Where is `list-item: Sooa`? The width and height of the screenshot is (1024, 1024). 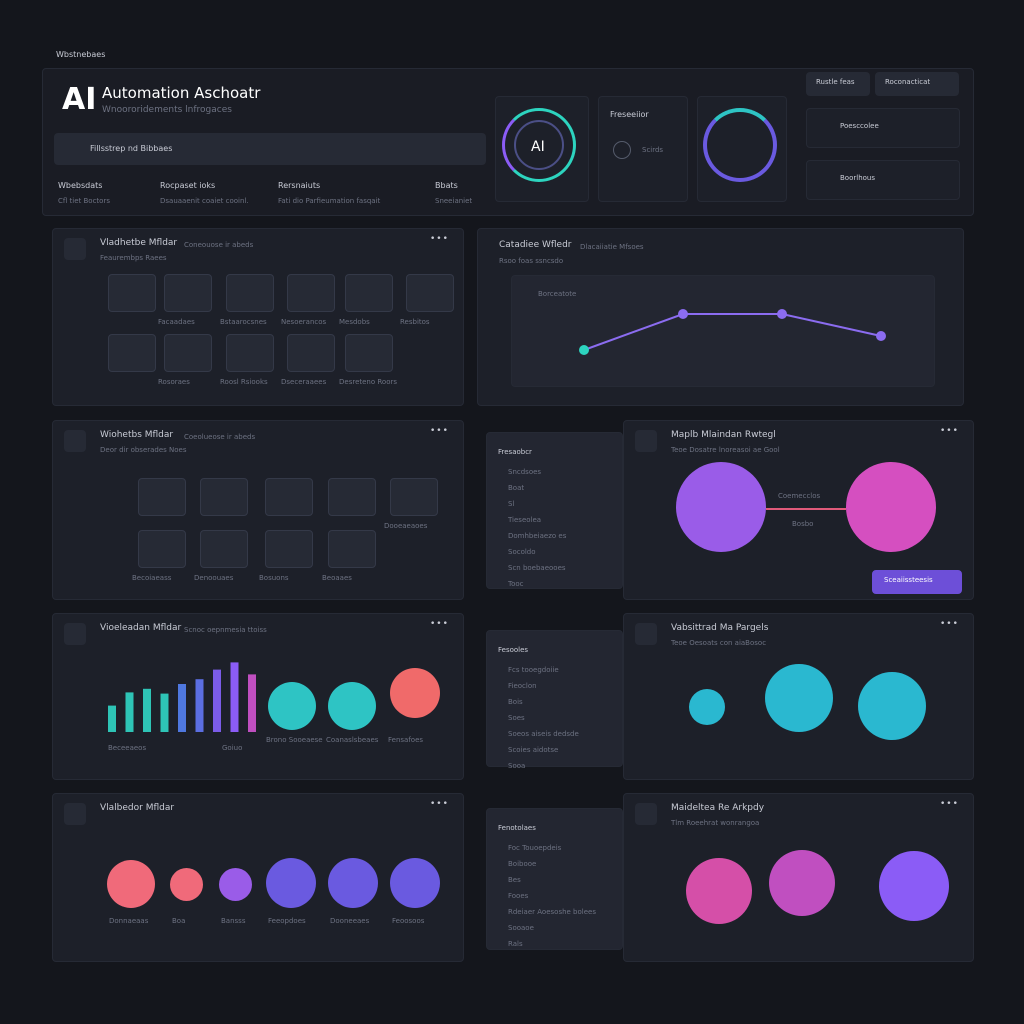
list-item: Sooa is located at coordinates (517, 766).